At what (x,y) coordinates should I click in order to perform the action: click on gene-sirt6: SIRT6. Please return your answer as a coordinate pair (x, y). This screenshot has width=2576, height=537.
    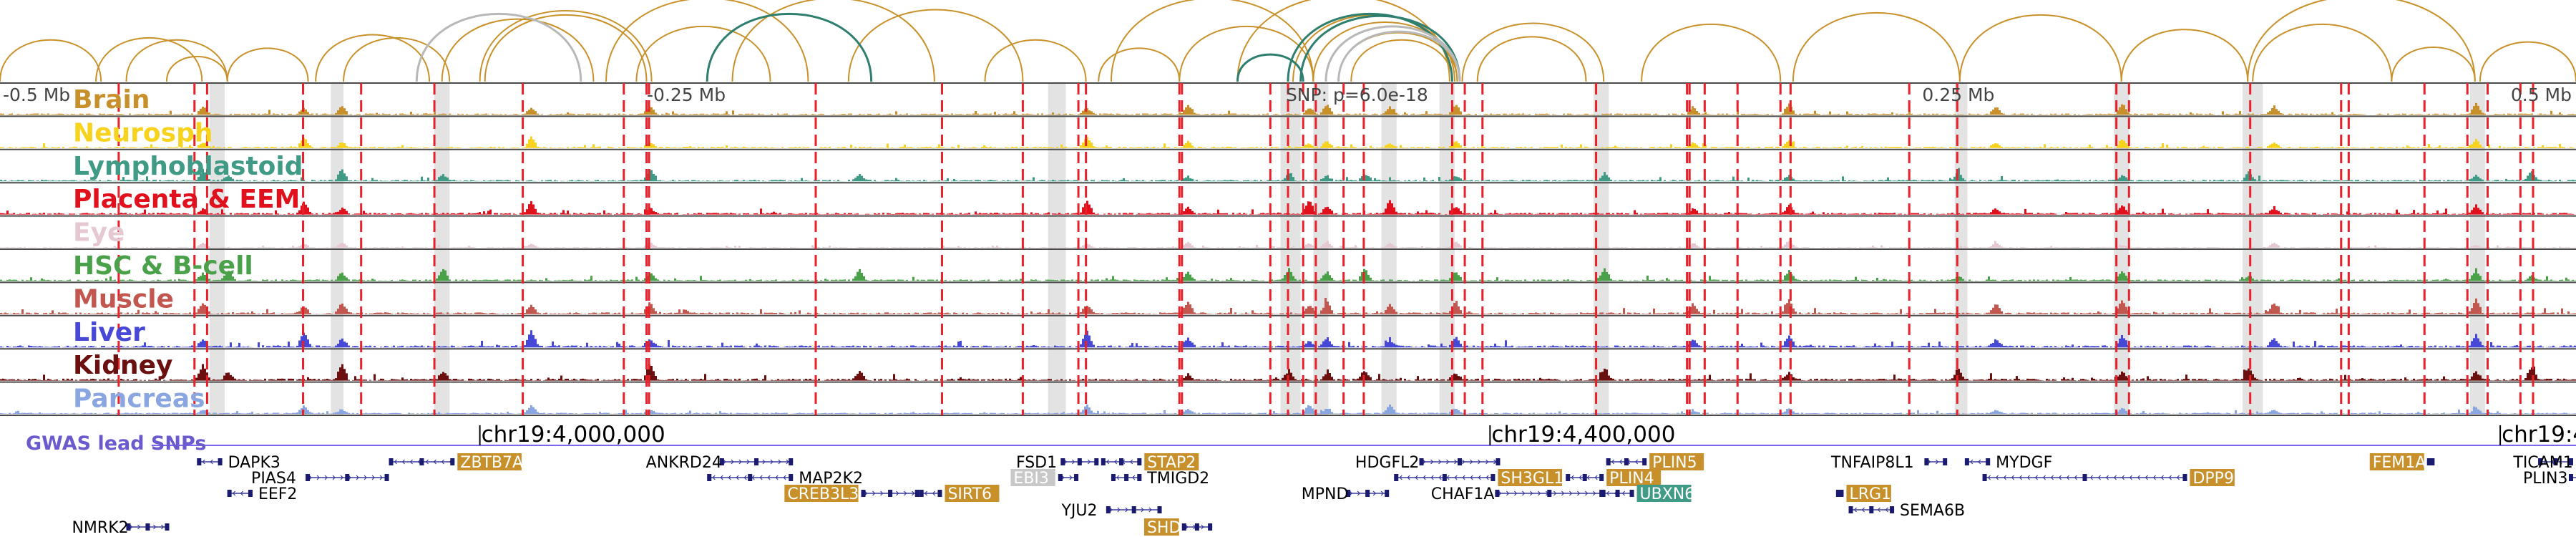
    Looking at the image, I should click on (959, 494).